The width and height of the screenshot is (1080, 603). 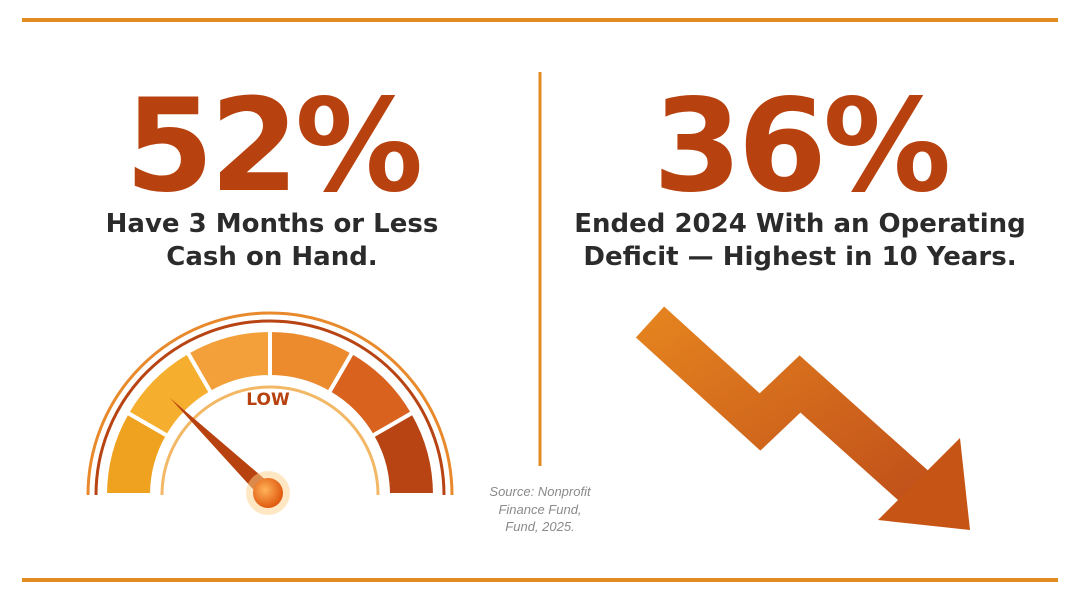 What do you see at coordinates (403, 453) in the screenshot?
I see `gauge-segment` at bounding box center [403, 453].